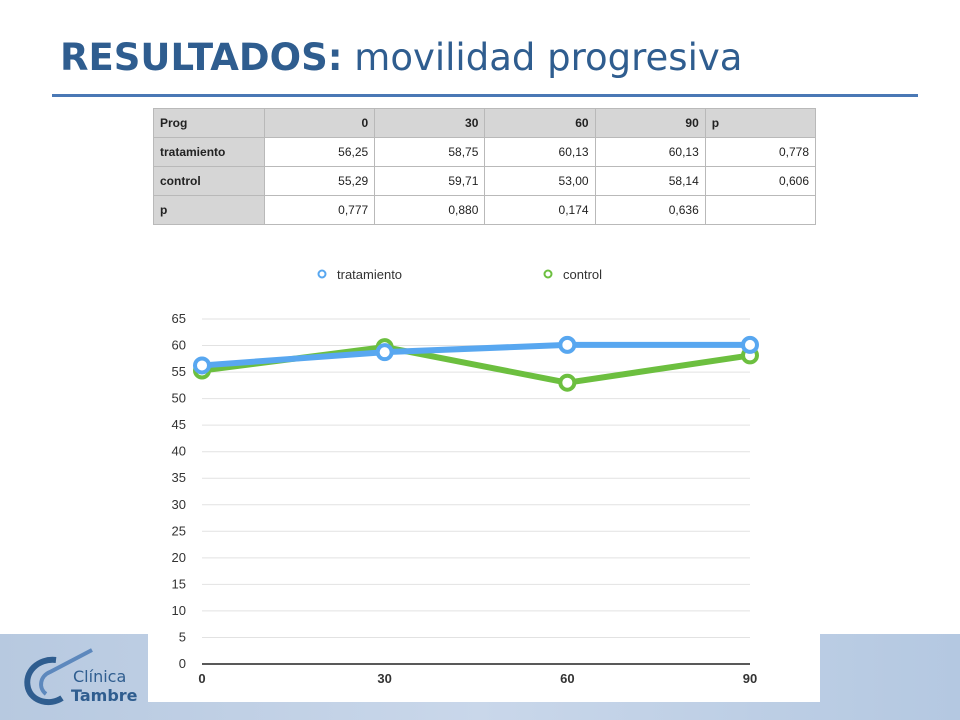 This screenshot has width=960, height=720. What do you see at coordinates (66, 672) in the screenshot?
I see `logo-swoosh-inner` at bounding box center [66, 672].